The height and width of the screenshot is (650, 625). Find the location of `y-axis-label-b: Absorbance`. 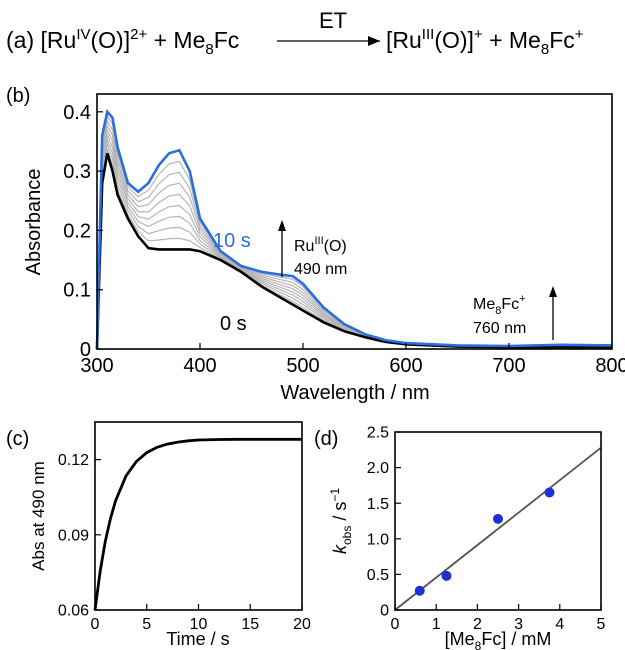

y-axis-label-b: Absorbance is located at coordinates (34, 222).